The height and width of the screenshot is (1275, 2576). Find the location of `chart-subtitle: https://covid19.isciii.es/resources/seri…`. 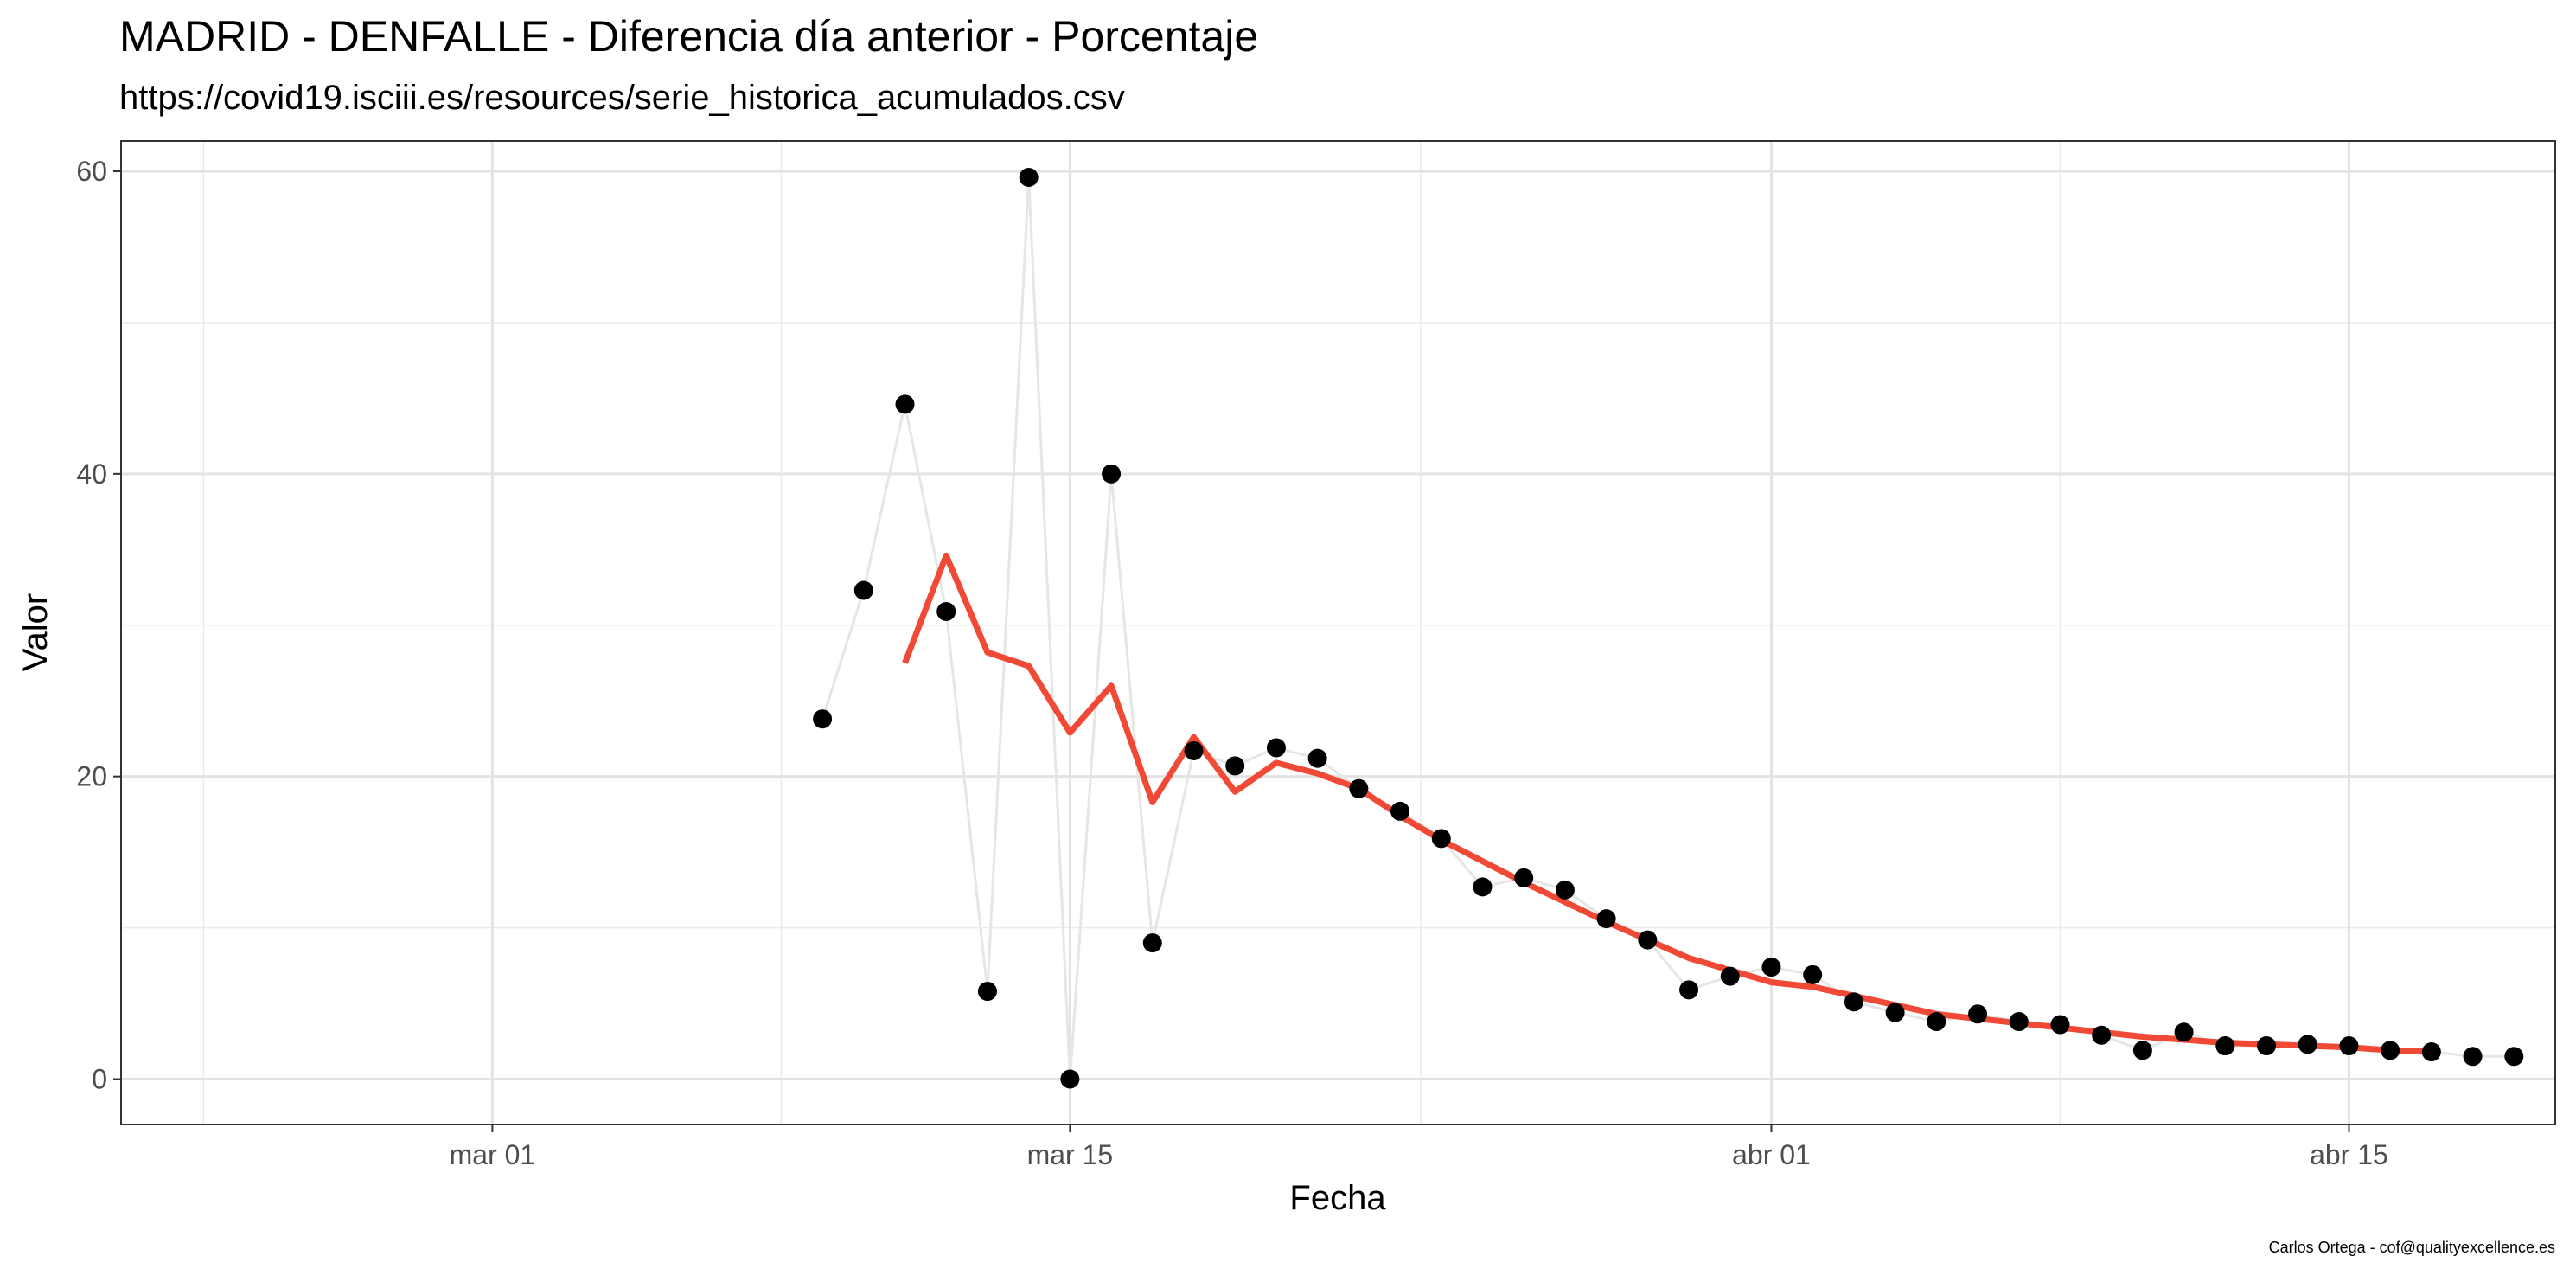

chart-subtitle: https://covid19.isciii.es/resources/seri… is located at coordinates (622, 98).